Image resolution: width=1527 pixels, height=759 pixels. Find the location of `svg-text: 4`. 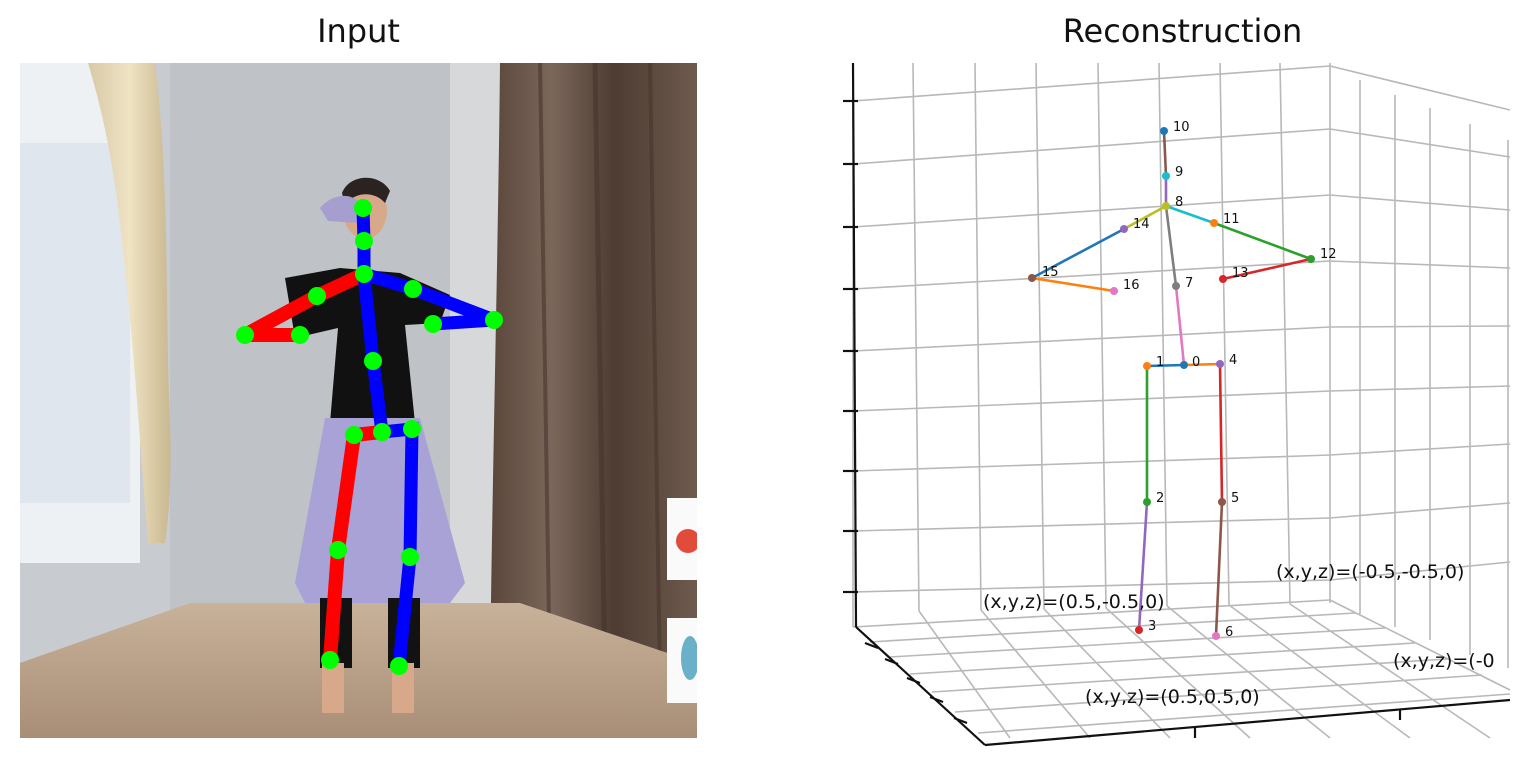

svg-text: 4 is located at coordinates (1233, 360).